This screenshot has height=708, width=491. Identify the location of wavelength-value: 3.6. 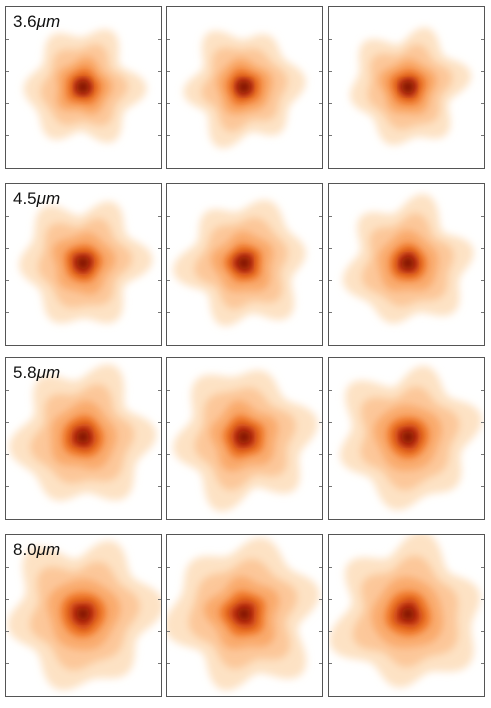
(25, 21).